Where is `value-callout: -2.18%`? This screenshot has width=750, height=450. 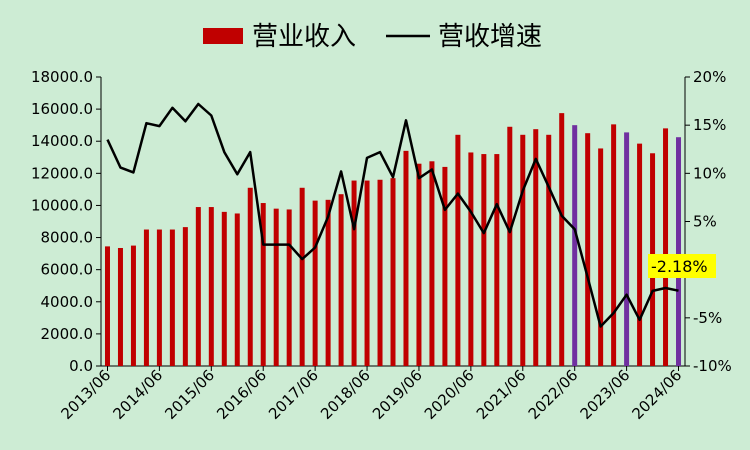 value-callout: -2.18% is located at coordinates (682, 266).